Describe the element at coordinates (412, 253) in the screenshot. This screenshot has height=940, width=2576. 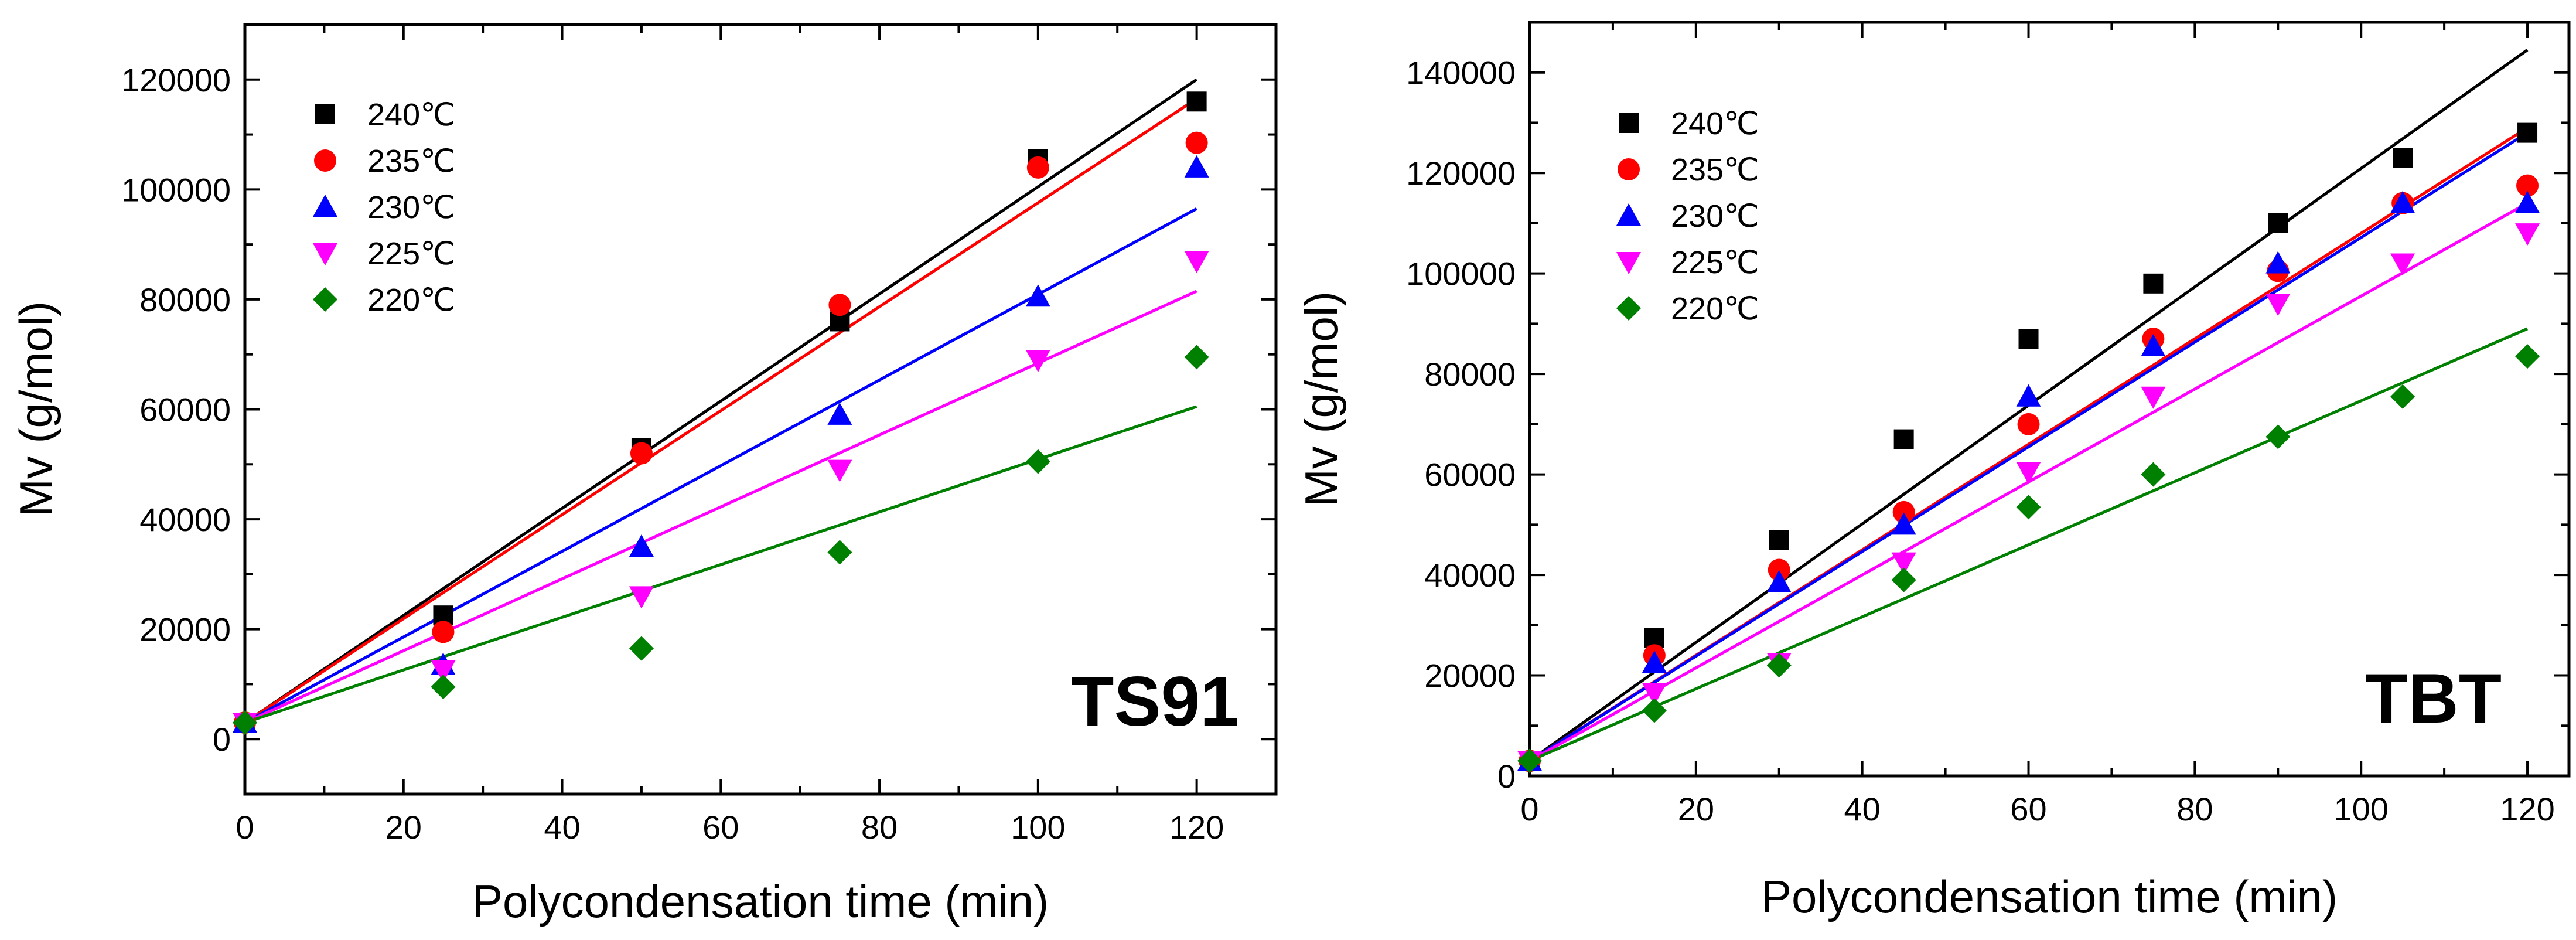
I see `legend-label: 225℃` at that location.